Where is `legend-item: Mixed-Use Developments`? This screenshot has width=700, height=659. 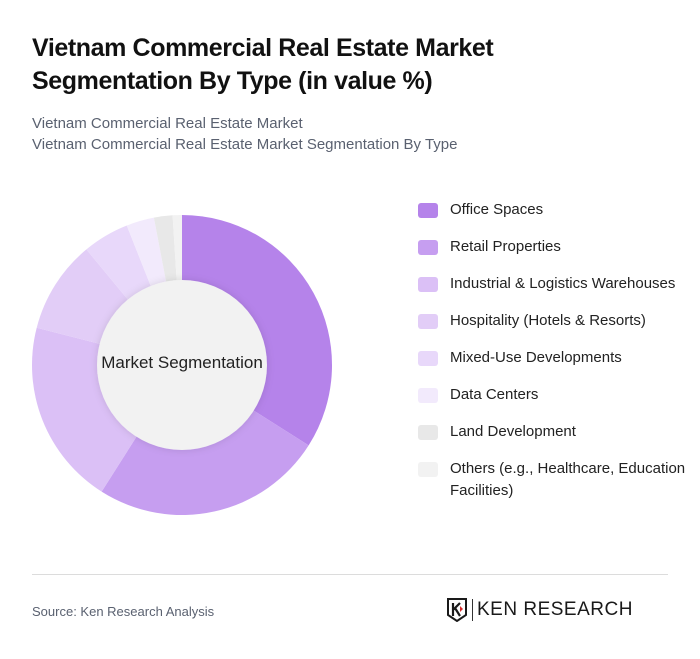 legend-item: Mixed-Use Developments is located at coordinates (553, 358).